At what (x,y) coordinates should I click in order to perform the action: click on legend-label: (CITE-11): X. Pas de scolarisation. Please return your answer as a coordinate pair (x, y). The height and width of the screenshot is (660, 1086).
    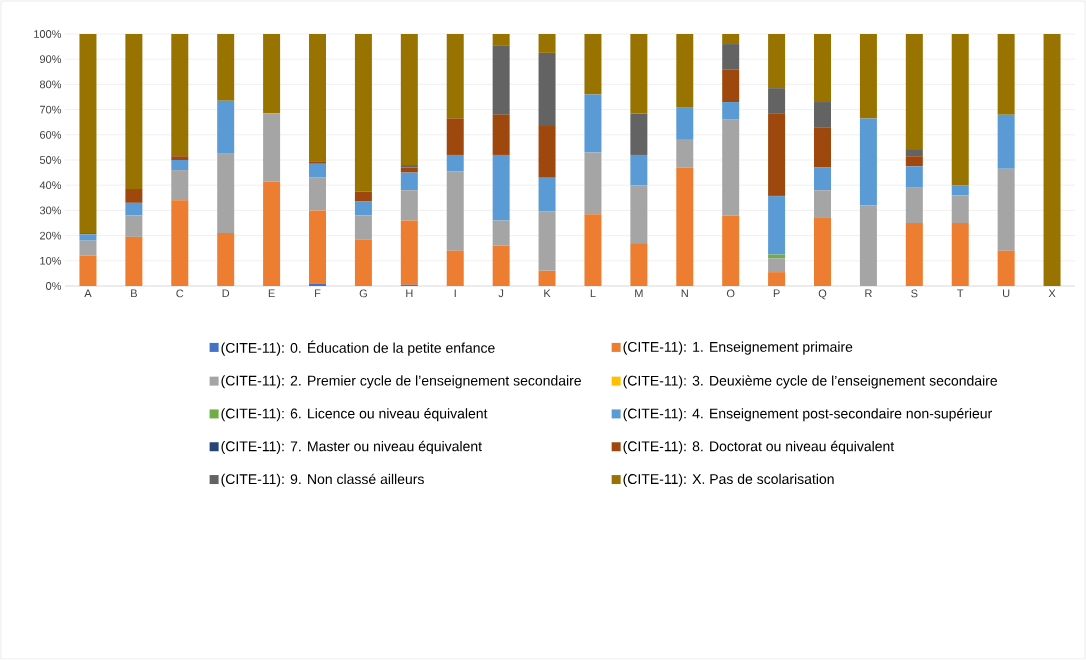
    Looking at the image, I should click on (728, 480).